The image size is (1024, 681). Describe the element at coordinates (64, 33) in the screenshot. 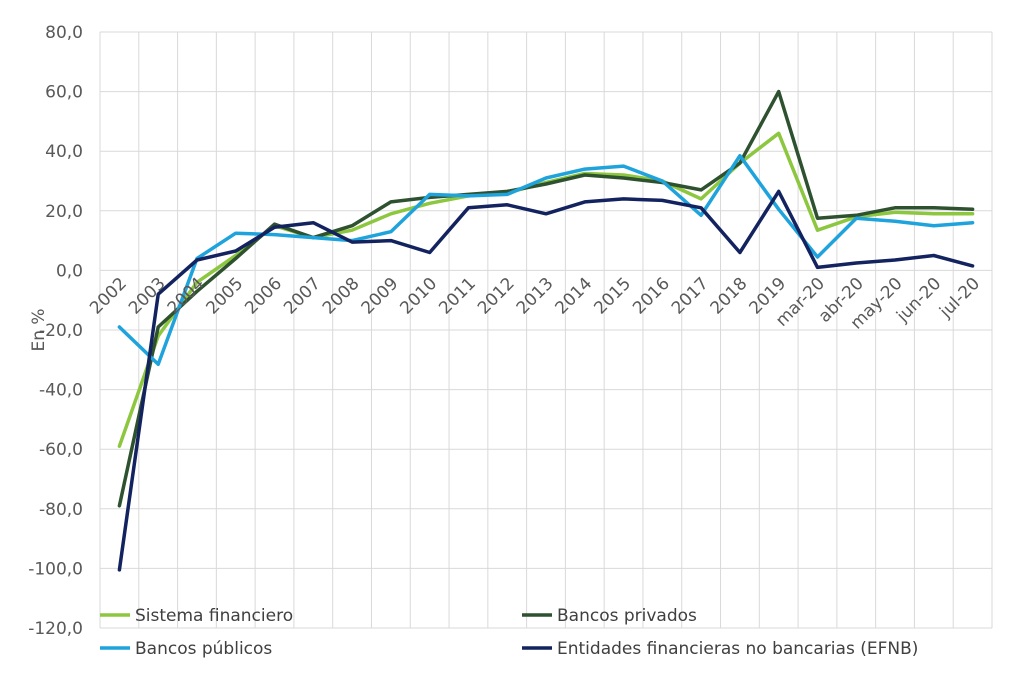

I see `y-tick-label: 80,0` at that location.